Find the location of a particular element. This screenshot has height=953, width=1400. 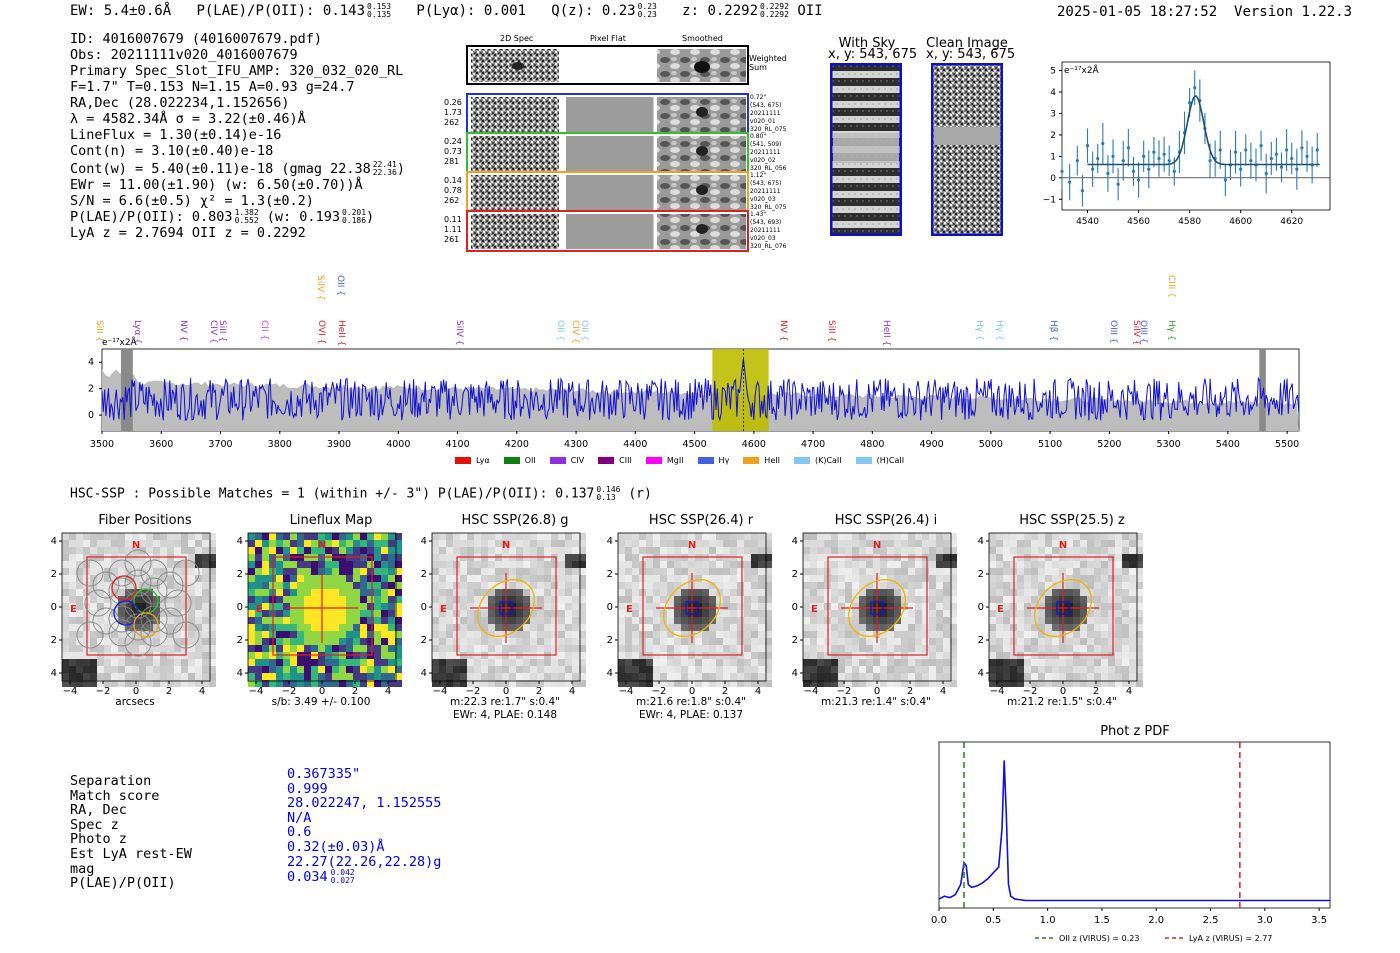

spec2d-row-stat: 1.73 is located at coordinates (453, 112).